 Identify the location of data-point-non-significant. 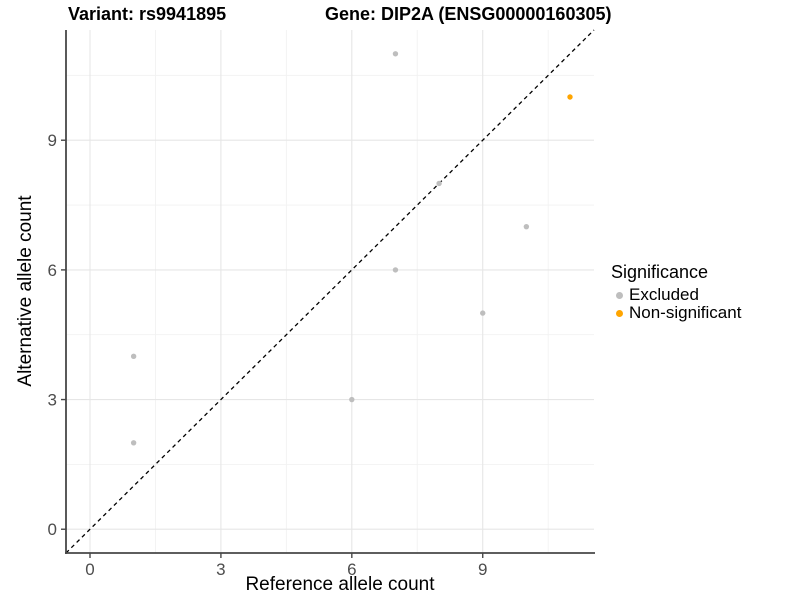
(570, 97).